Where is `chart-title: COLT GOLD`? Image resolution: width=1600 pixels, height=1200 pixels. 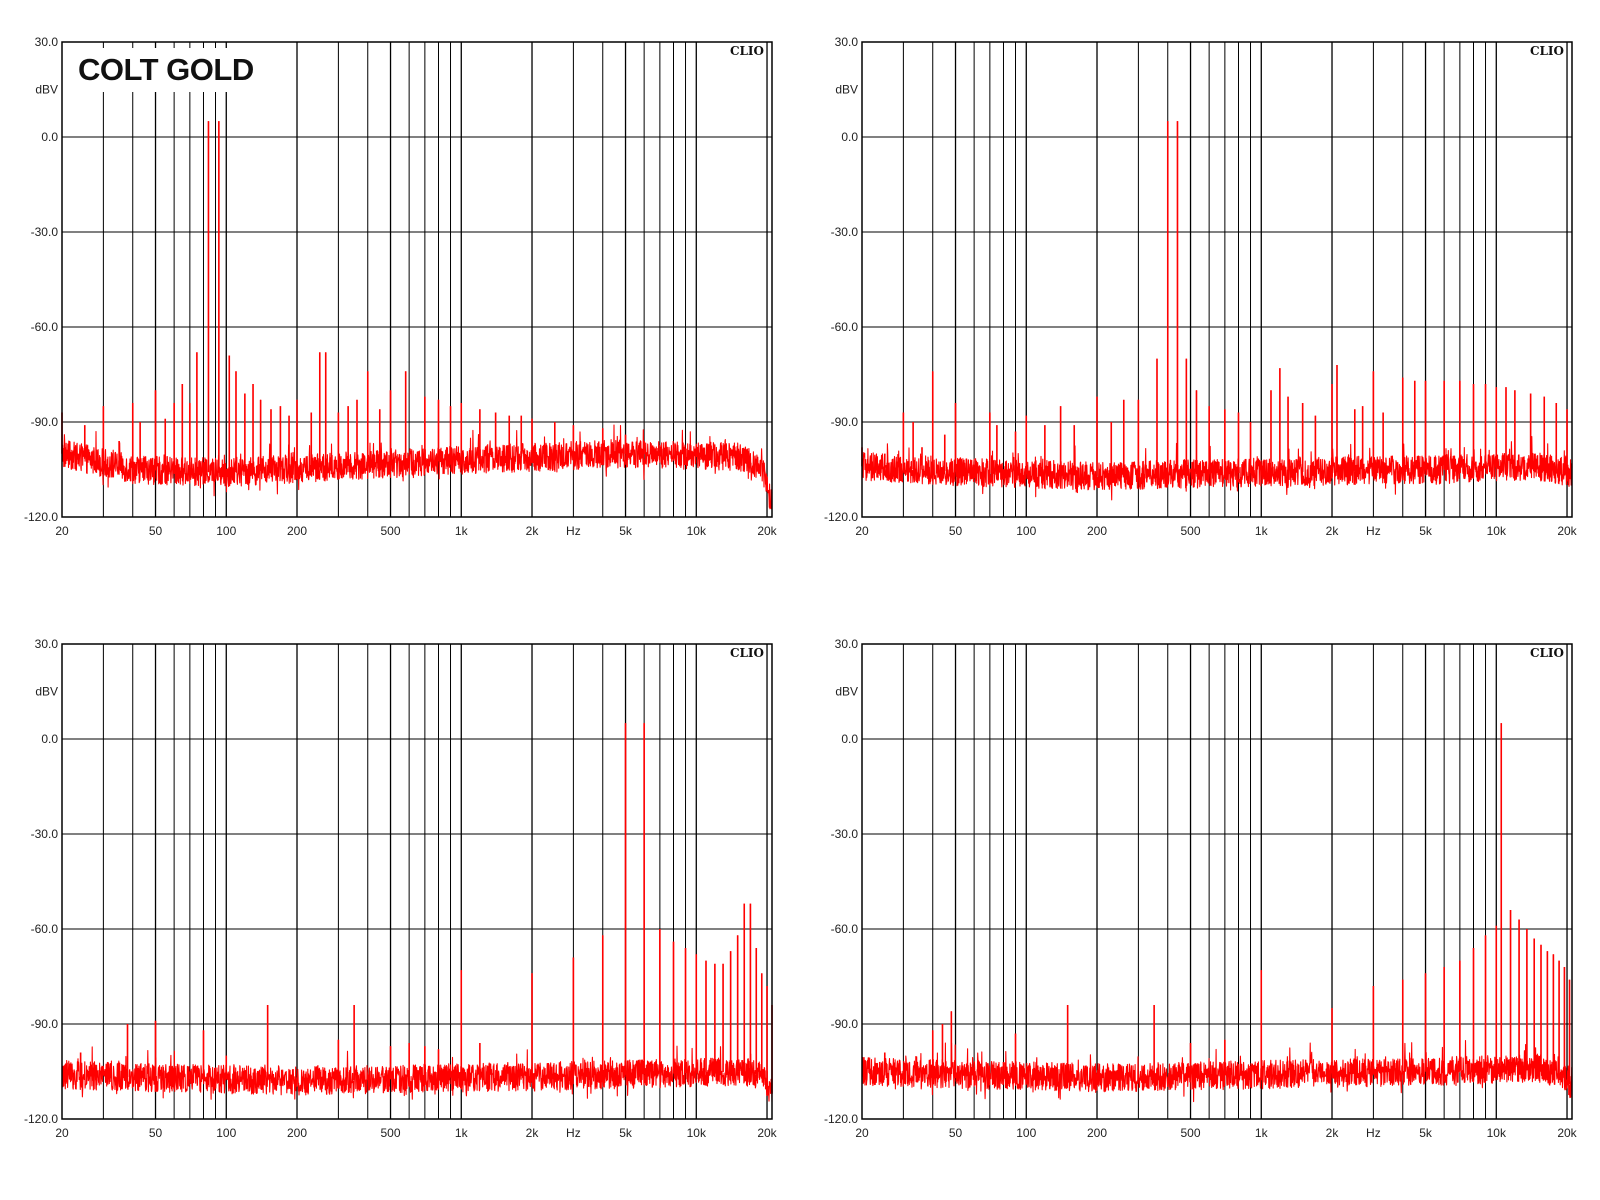 chart-title: COLT GOLD is located at coordinates (166, 69).